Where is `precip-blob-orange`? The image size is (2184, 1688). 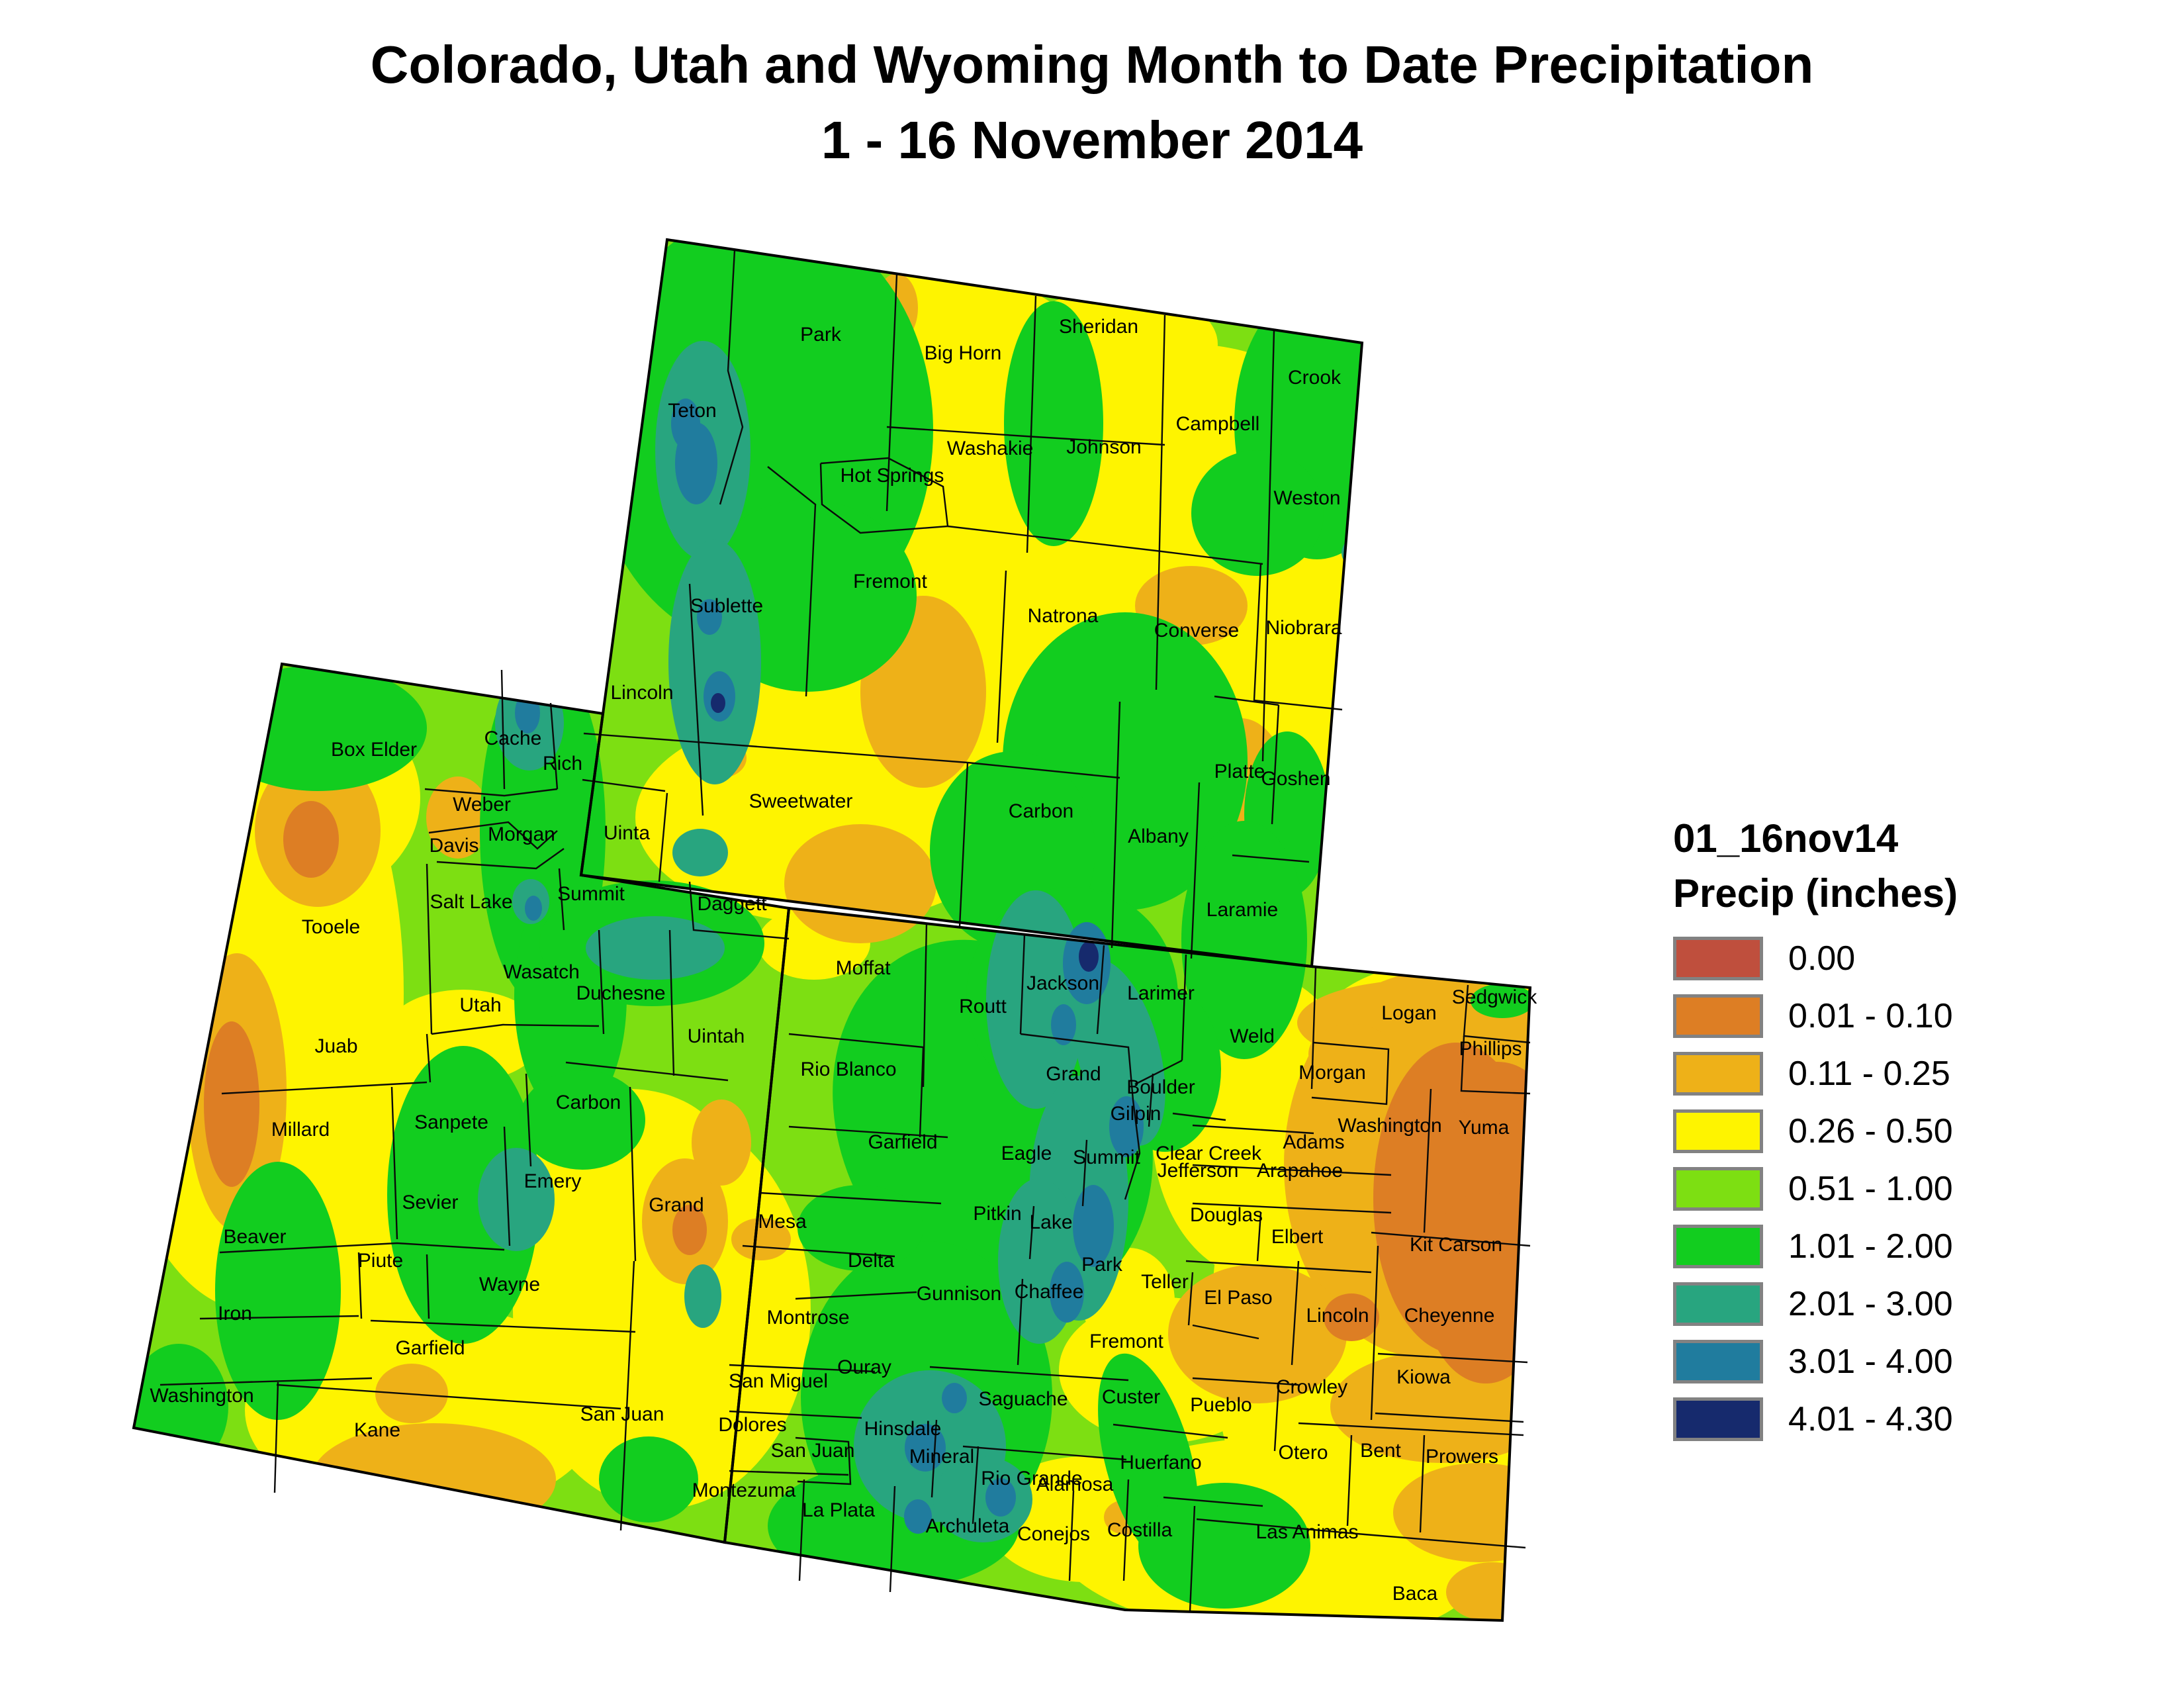
precip-blob-orange is located at coordinates (1351, 1317).